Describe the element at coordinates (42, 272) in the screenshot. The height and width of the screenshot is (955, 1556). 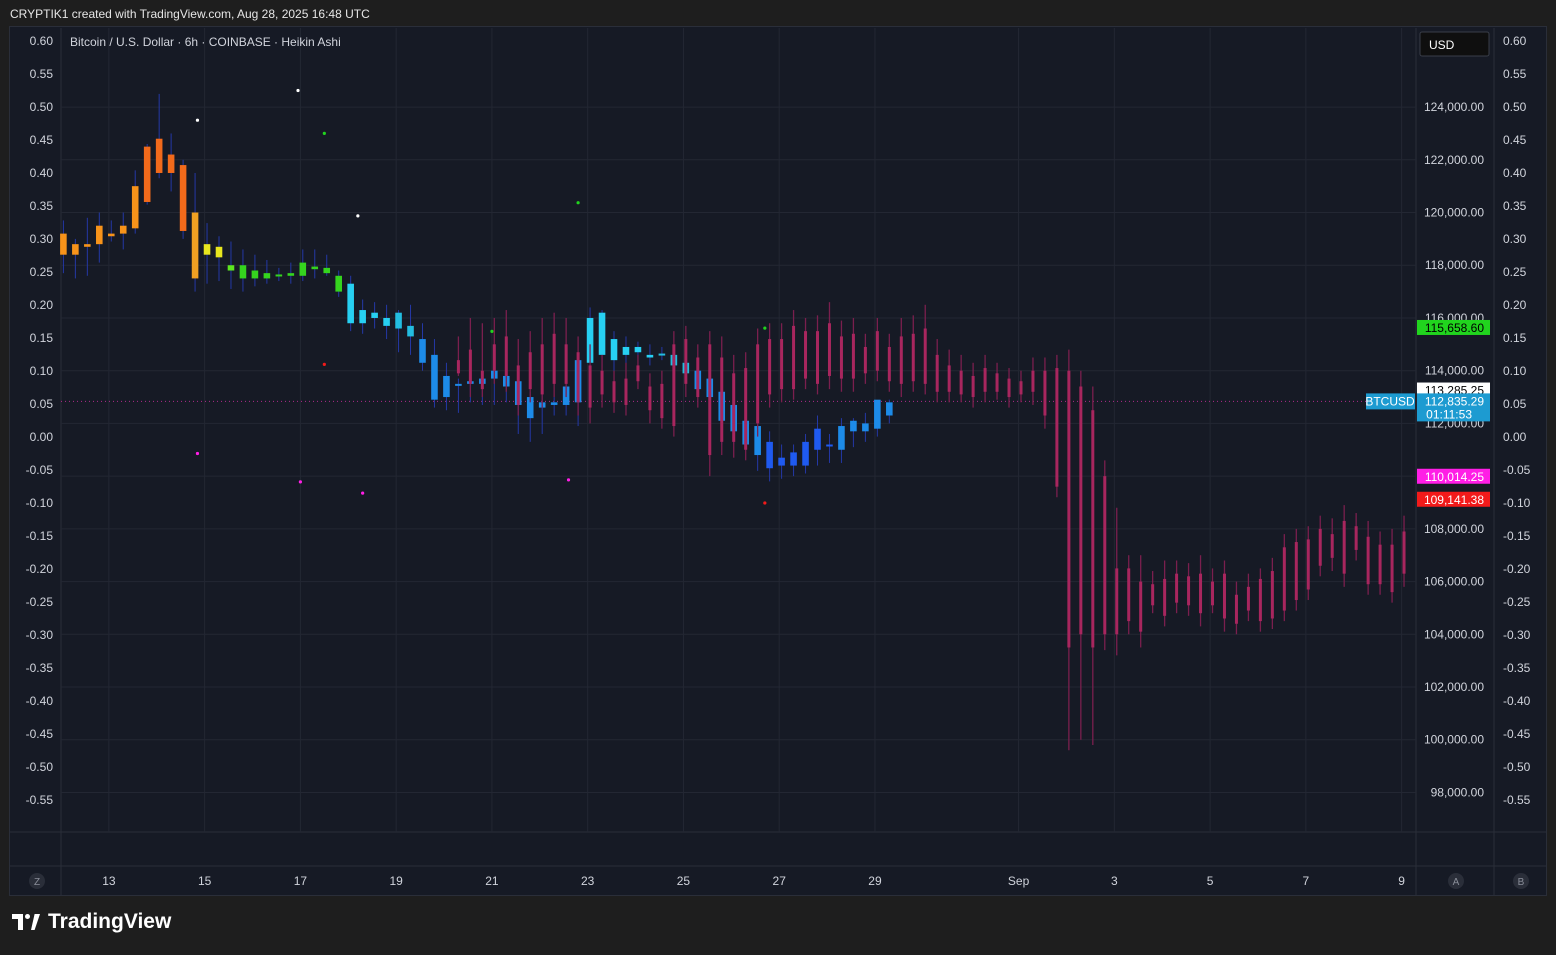
I see `osc-tick-label-left: 0.25` at that location.